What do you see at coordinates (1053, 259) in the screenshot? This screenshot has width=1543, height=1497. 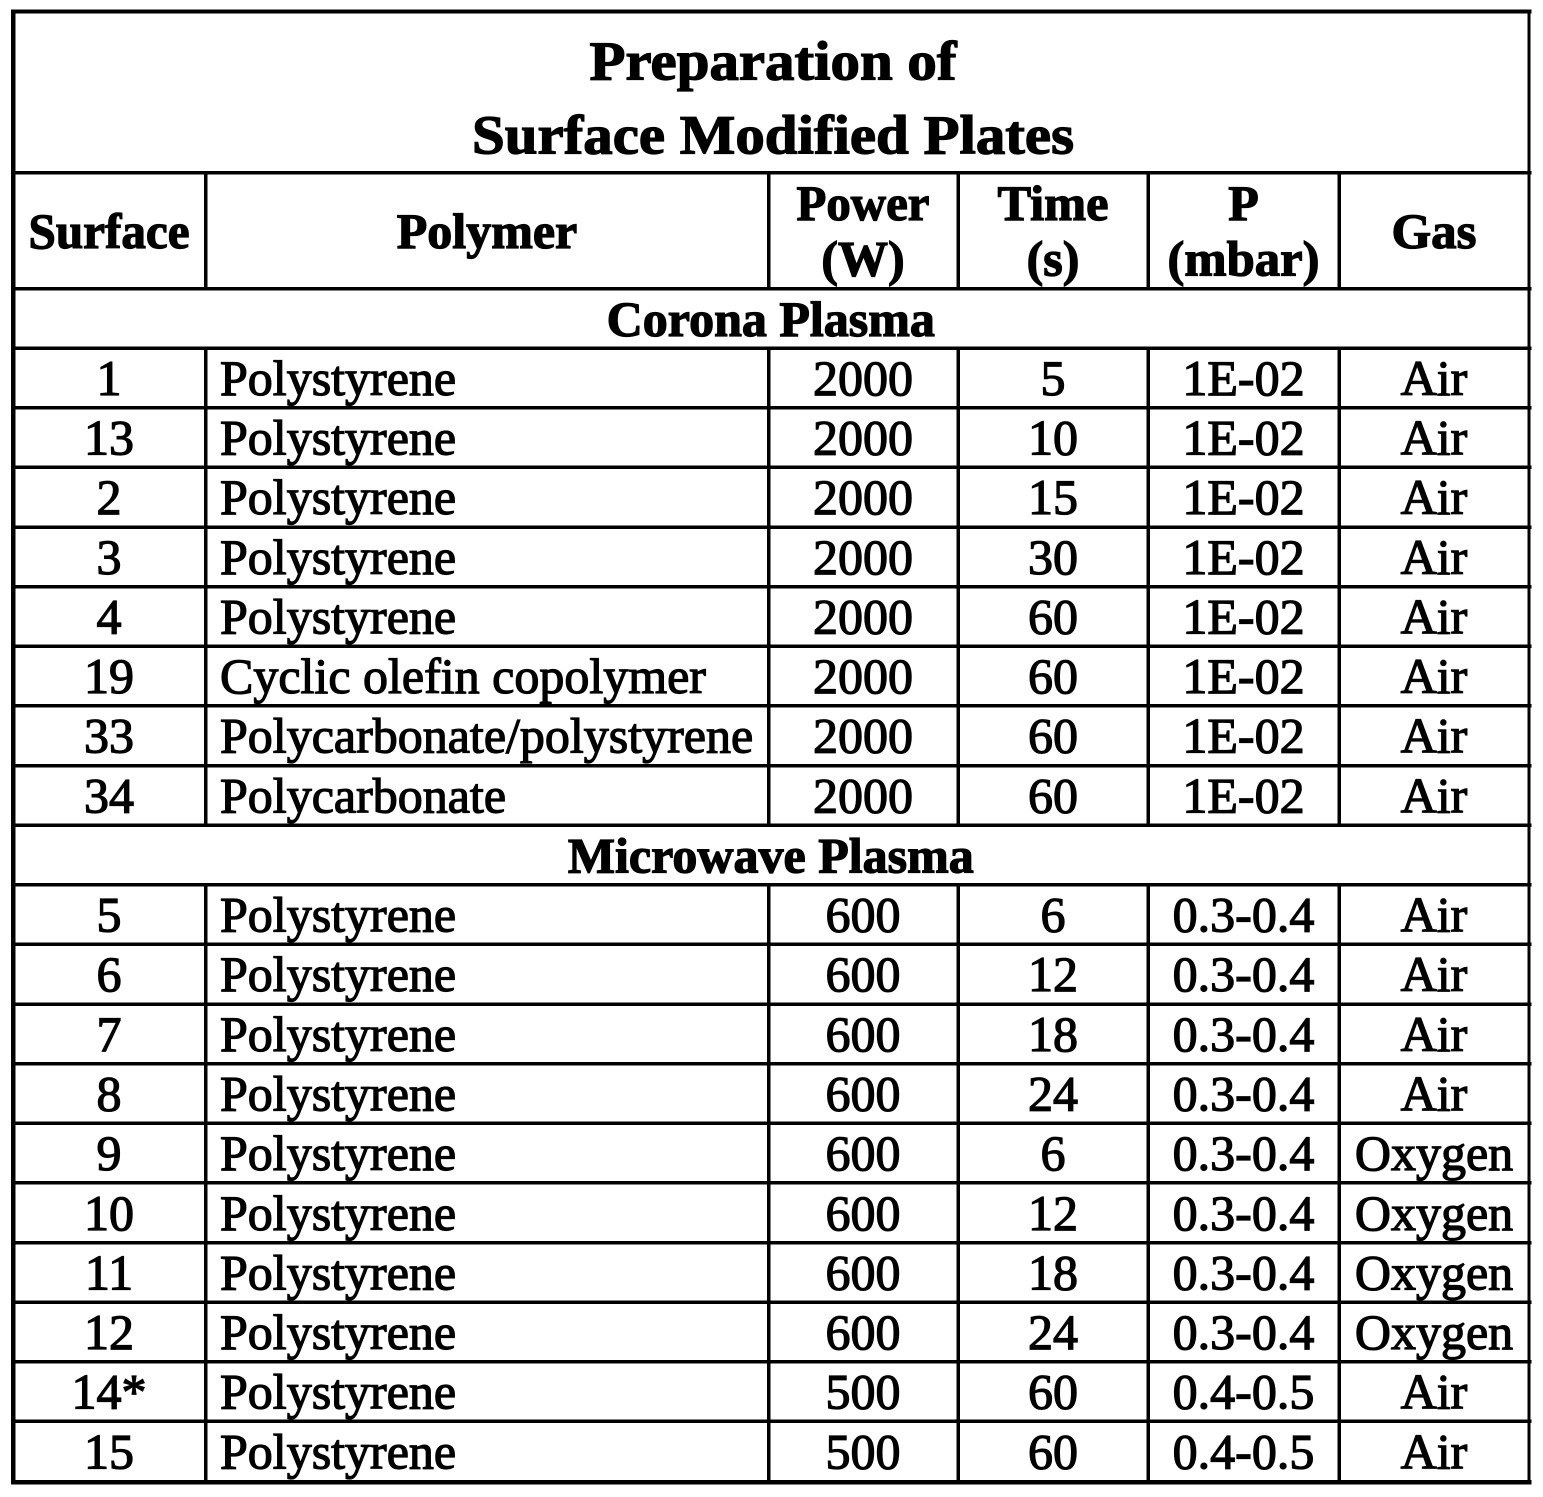 I see `svg-text: (s)` at bounding box center [1053, 259].